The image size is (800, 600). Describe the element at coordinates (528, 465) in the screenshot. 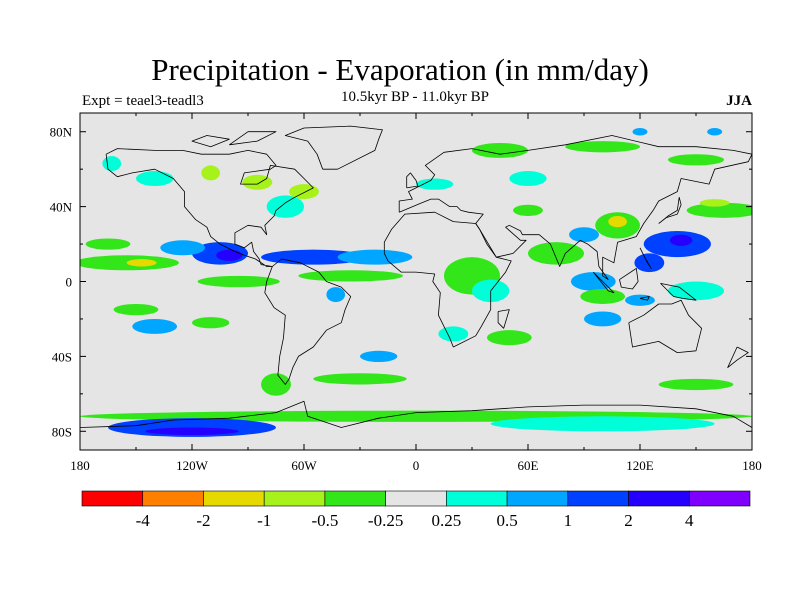

I see `x-tick-label: 60E` at that location.